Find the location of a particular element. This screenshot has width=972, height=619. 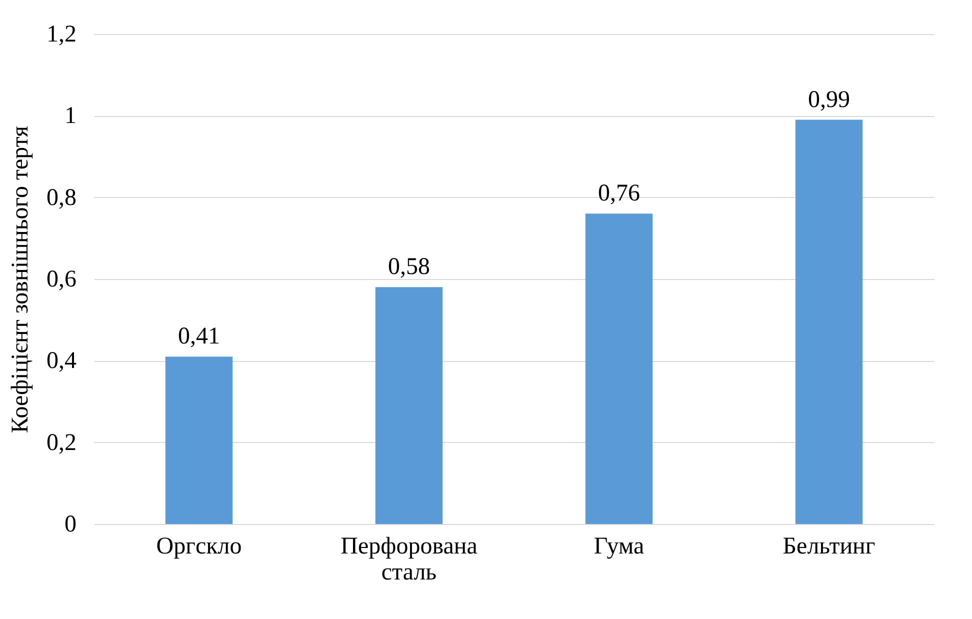

y-tick-label: 1,2 is located at coordinates (61, 35).